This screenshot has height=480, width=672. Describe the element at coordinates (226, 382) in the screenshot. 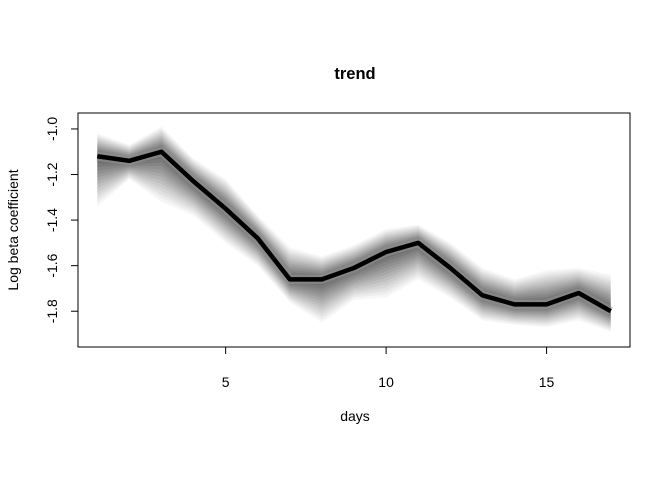

I see `x-tick-label: 5` at that location.